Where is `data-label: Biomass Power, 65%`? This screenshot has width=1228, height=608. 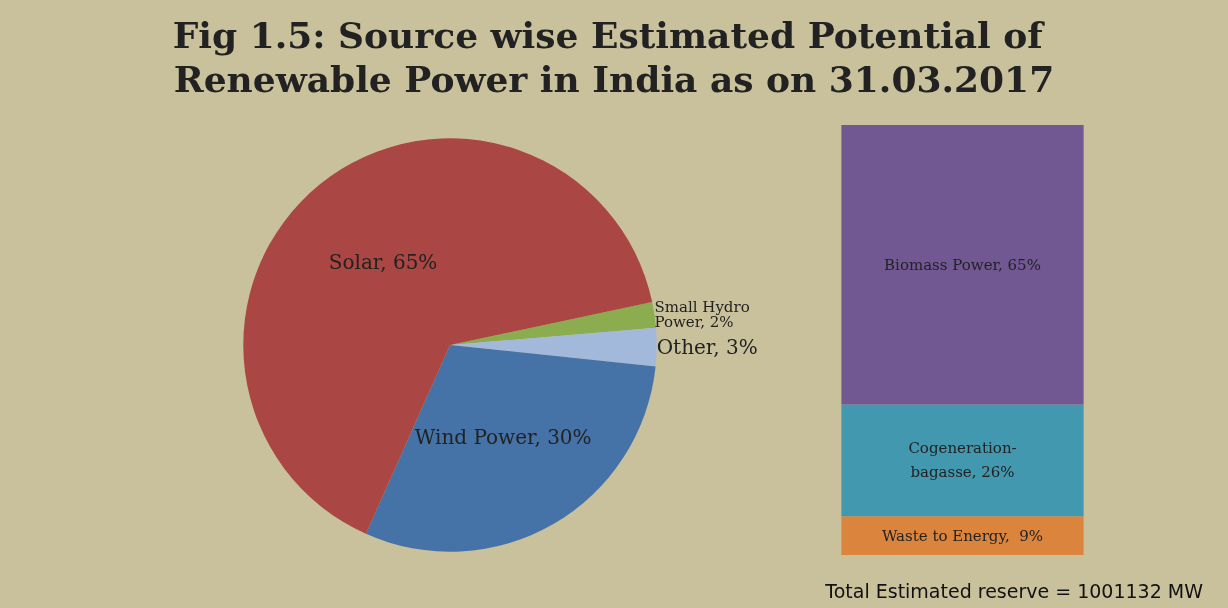
data-label: Biomass Power, 65% is located at coordinates (962, 264).